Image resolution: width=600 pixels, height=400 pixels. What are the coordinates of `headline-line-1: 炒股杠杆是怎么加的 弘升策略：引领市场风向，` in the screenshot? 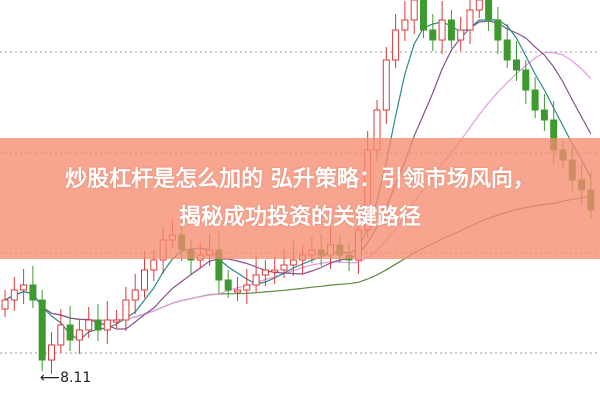 It's located at (300, 179).